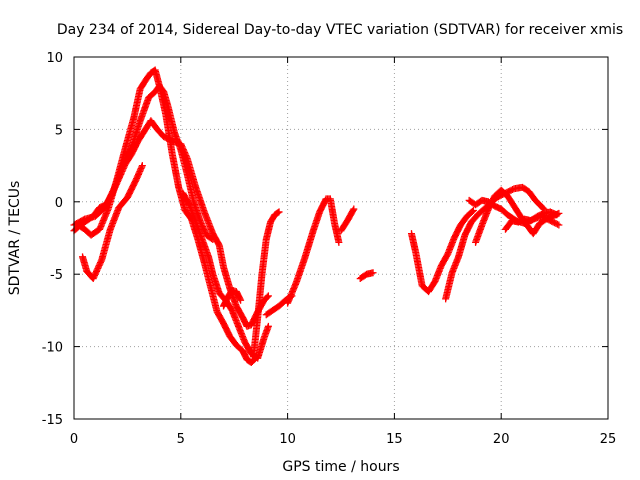 The width and height of the screenshot is (640, 480). Describe the element at coordinates (56, 275) in the screenshot. I see `y-tick-label: -5` at that location.